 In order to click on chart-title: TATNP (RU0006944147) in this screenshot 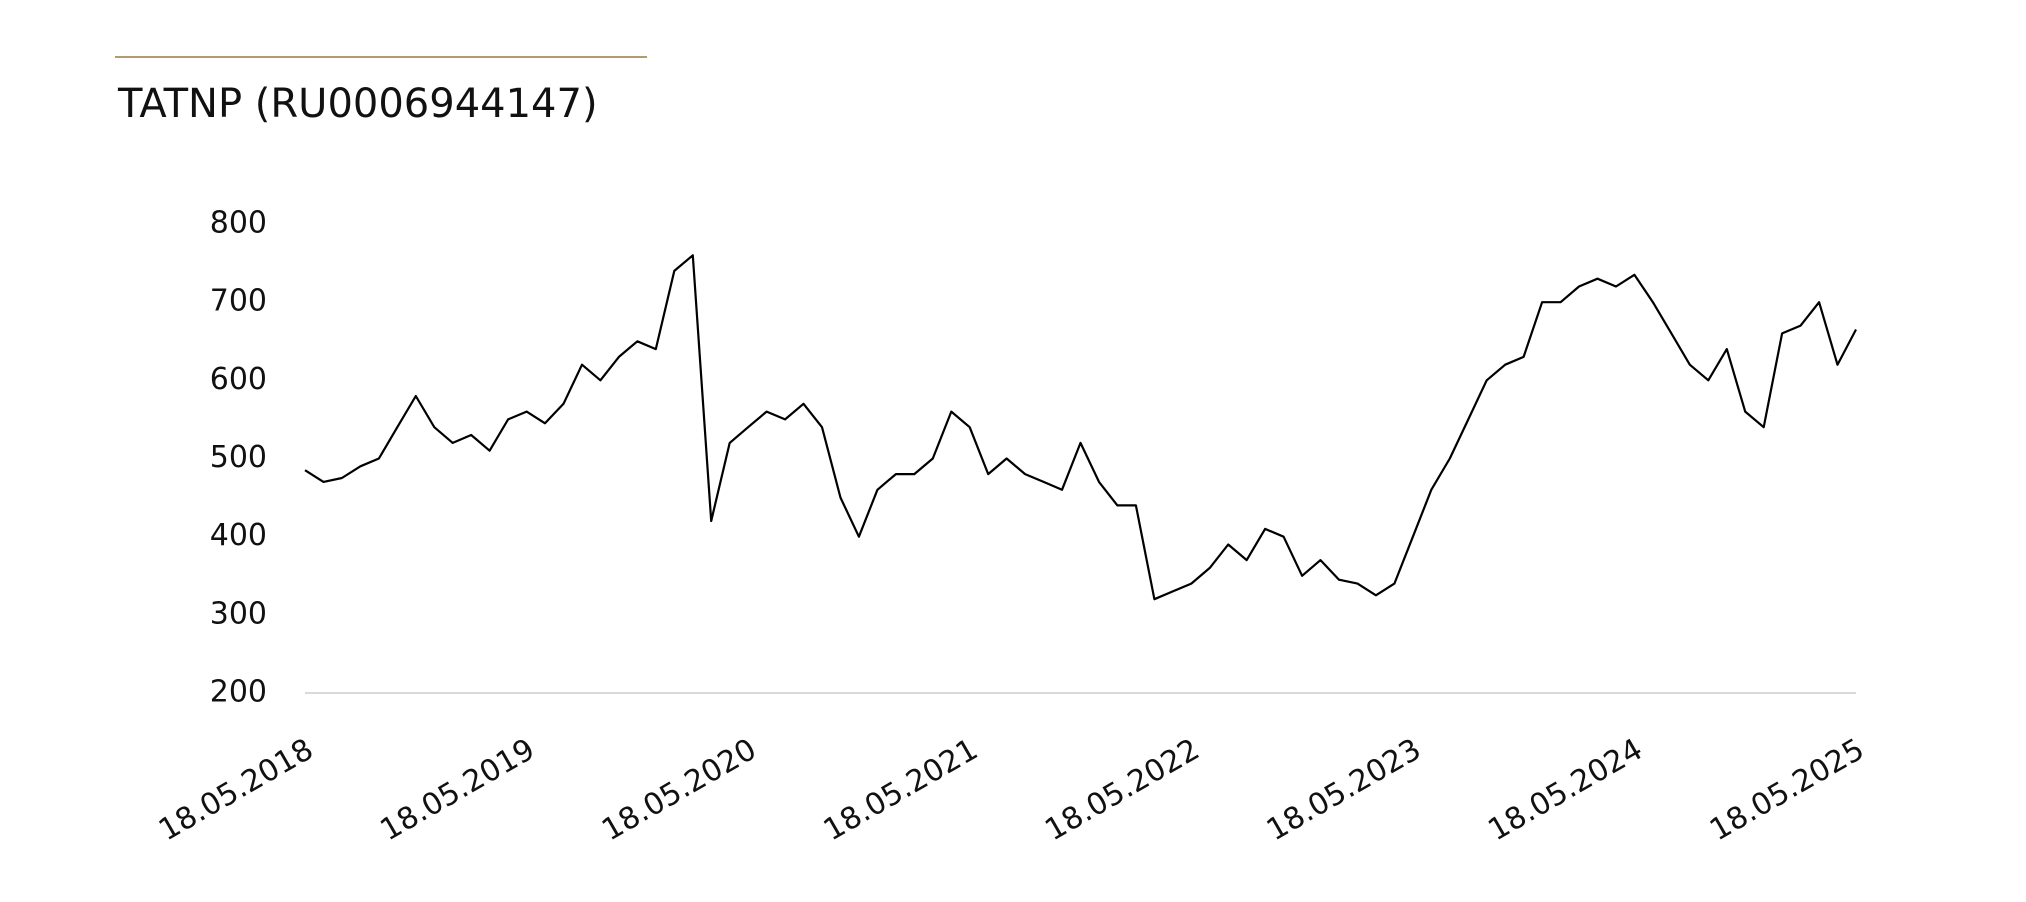, I will do `click(357, 104)`.